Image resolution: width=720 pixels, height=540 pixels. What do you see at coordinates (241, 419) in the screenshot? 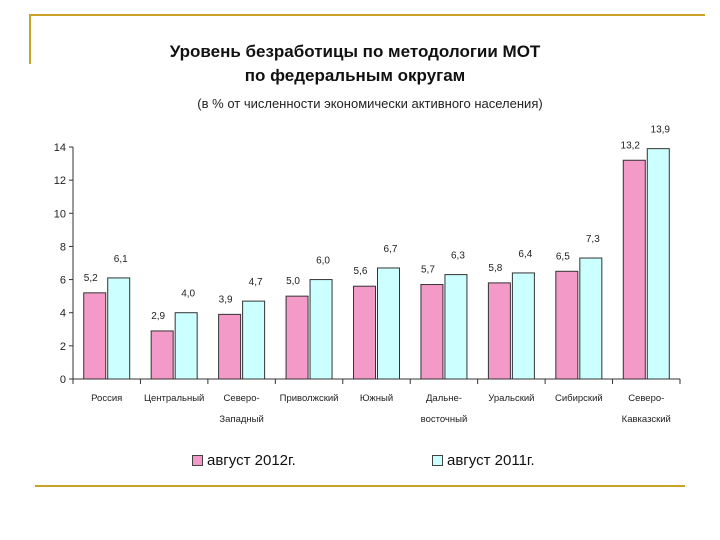
I see `x-tick-label: Западный` at bounding box center [241, 419].